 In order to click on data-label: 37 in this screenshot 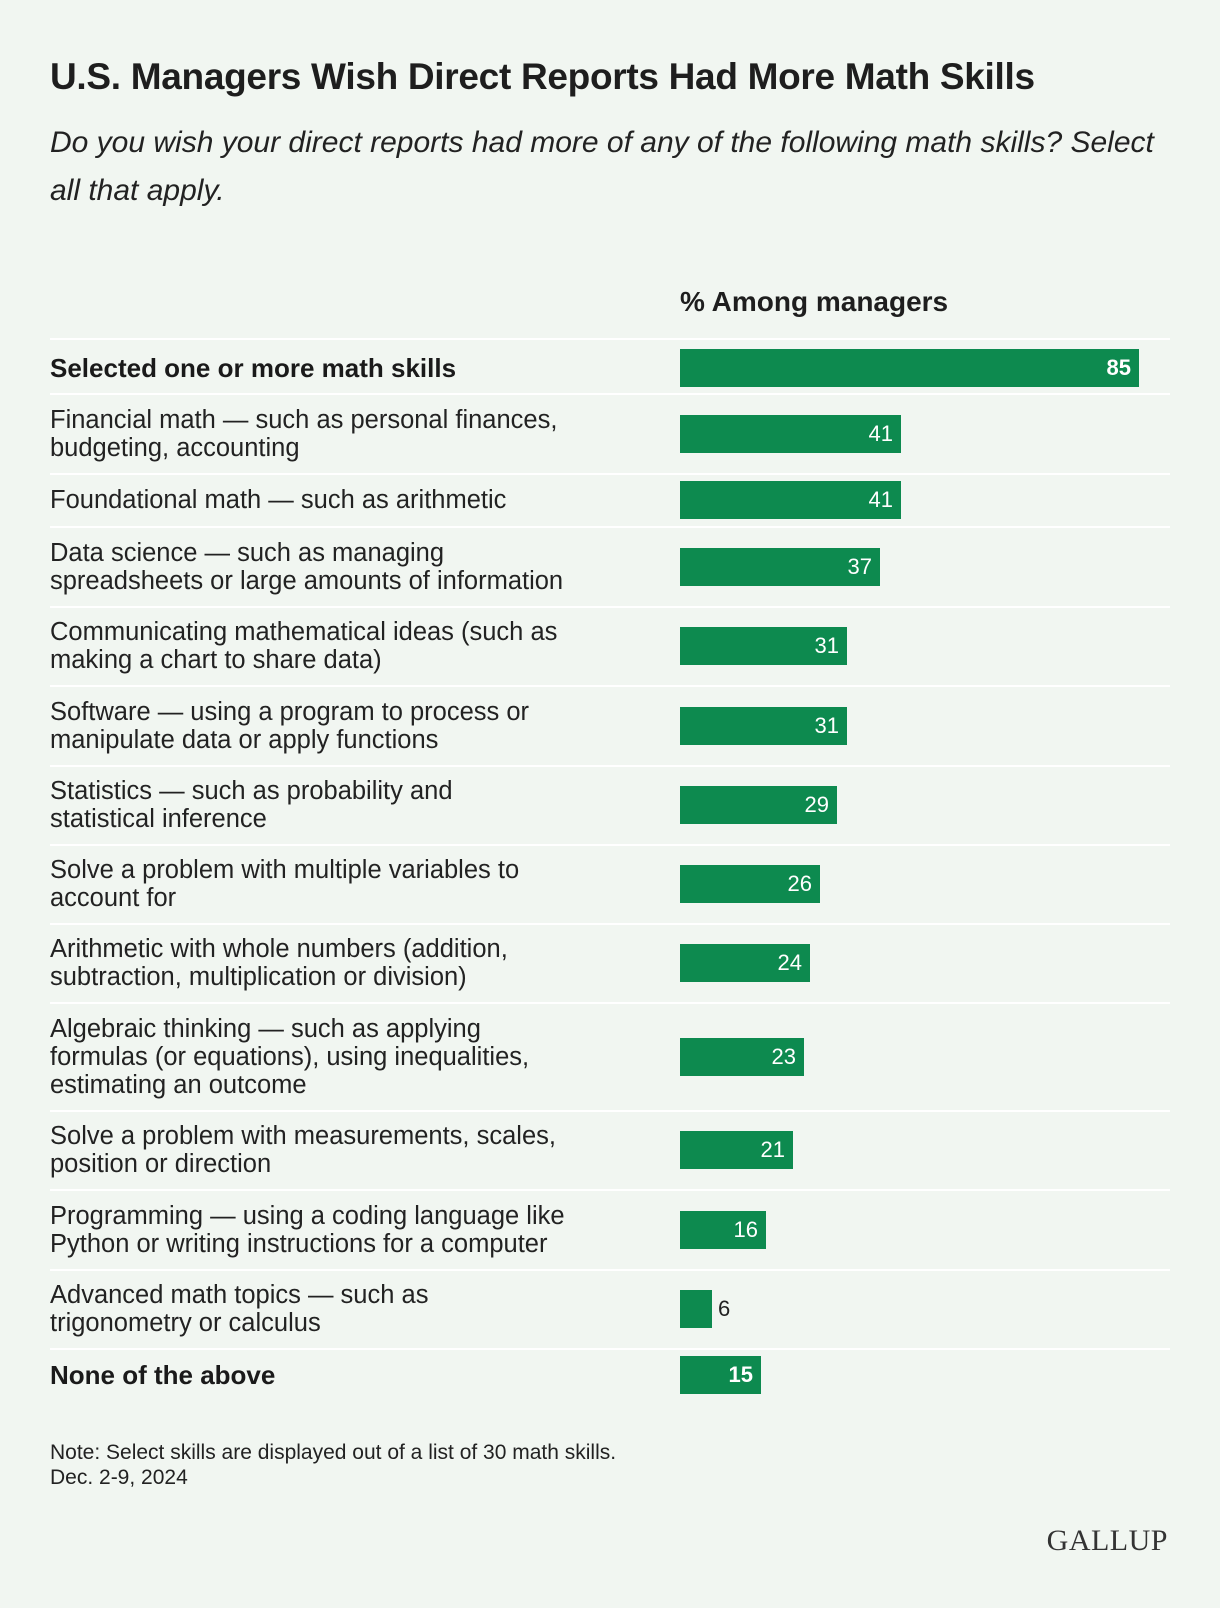, I will do `click(859, 566)`.